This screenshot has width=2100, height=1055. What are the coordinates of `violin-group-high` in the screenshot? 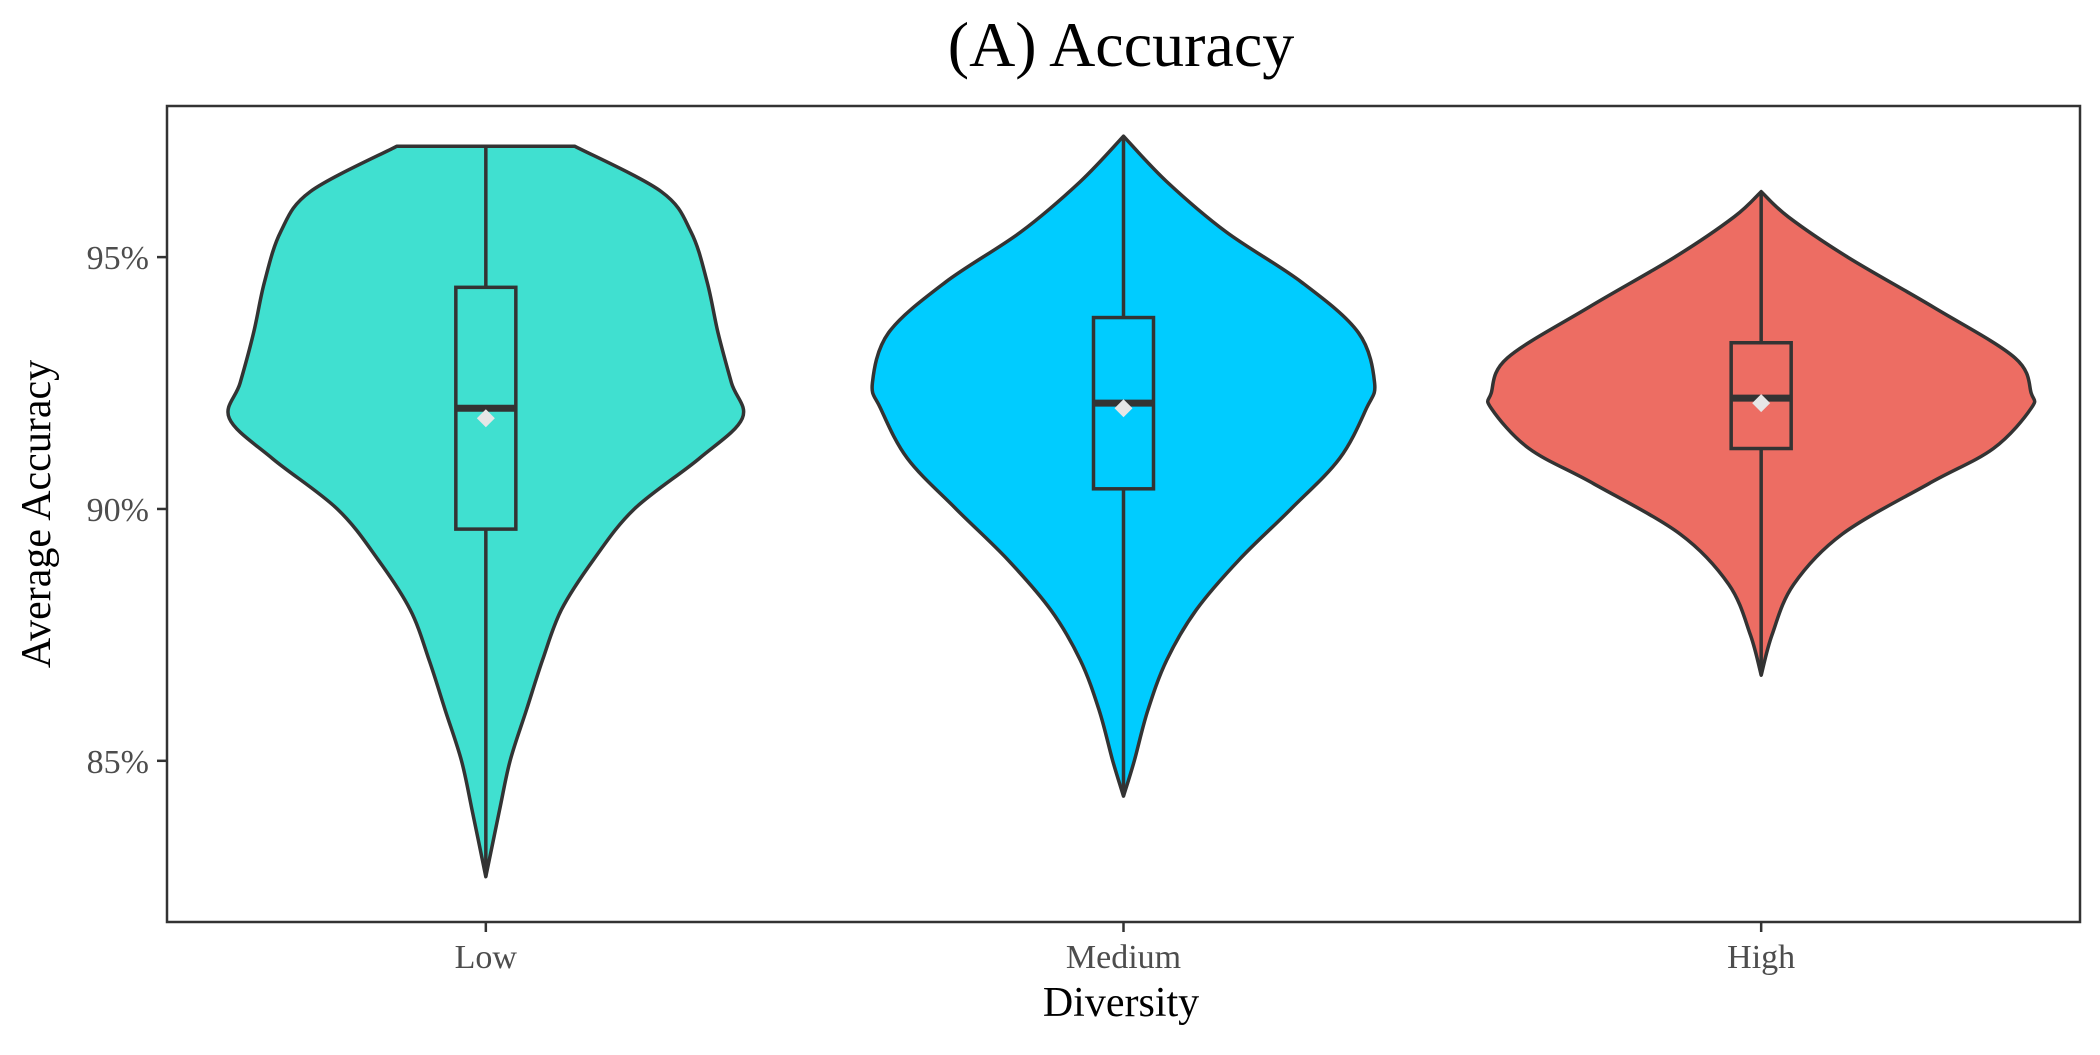 It's located at (1761, 433).